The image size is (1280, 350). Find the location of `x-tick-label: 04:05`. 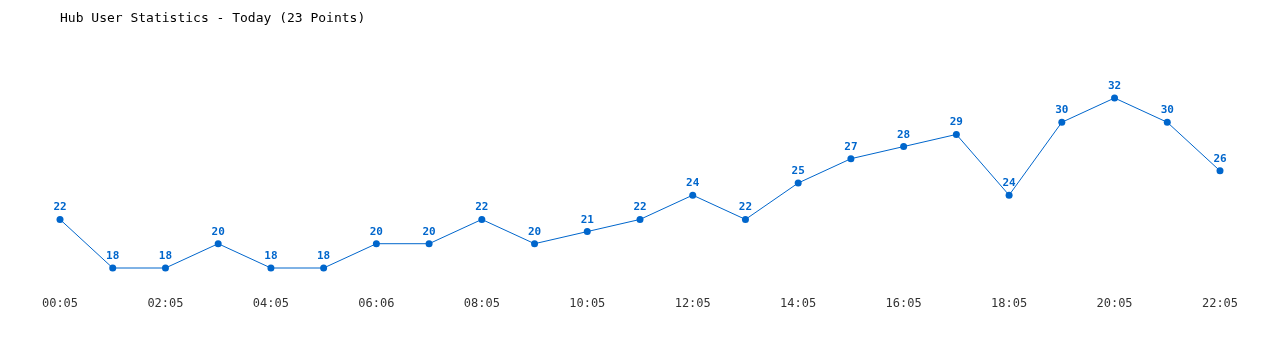

x-tick-label: 04:05 is located at coordinates (270, 303).